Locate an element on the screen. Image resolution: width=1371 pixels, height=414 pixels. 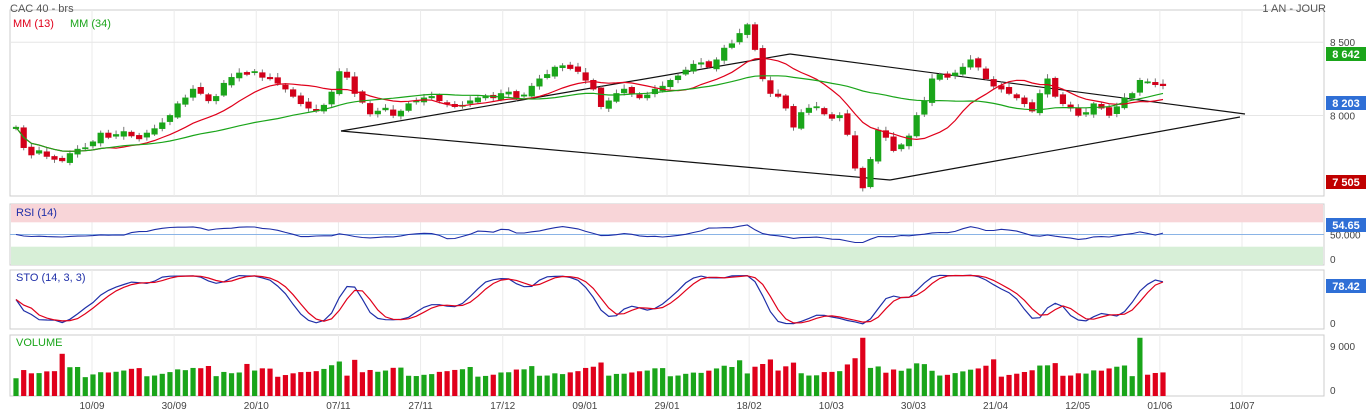
rsi-value-badge: 54.65 is located at coordinates (1346, 226).